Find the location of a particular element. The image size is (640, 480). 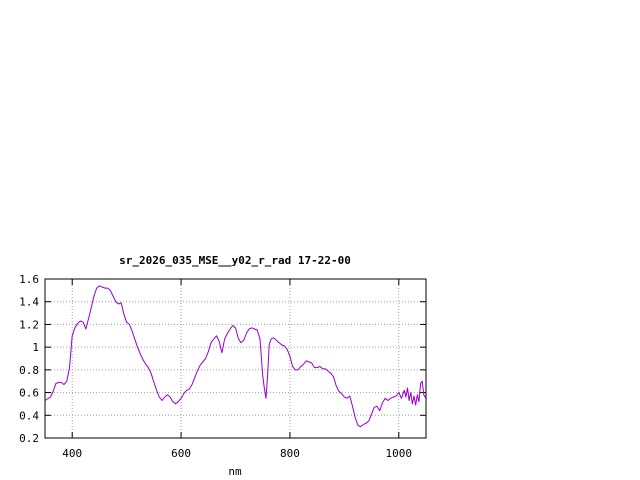

y-tick-label: 0.4 is located at coordinates (29, 415).